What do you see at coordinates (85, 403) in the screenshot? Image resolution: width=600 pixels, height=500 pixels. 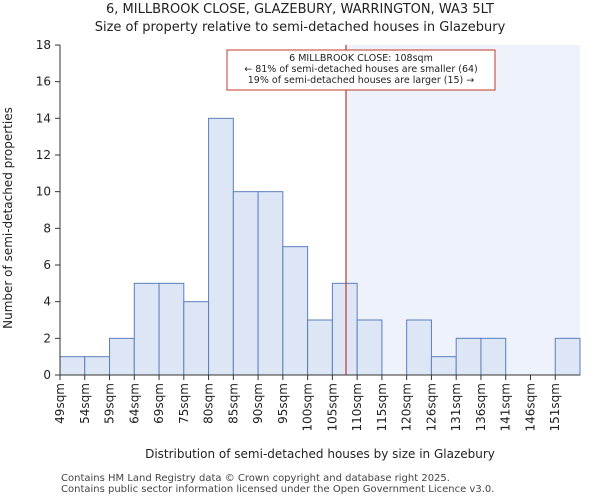 I see `x-tick-label: 54sqm` at bounding box center [85, 403].